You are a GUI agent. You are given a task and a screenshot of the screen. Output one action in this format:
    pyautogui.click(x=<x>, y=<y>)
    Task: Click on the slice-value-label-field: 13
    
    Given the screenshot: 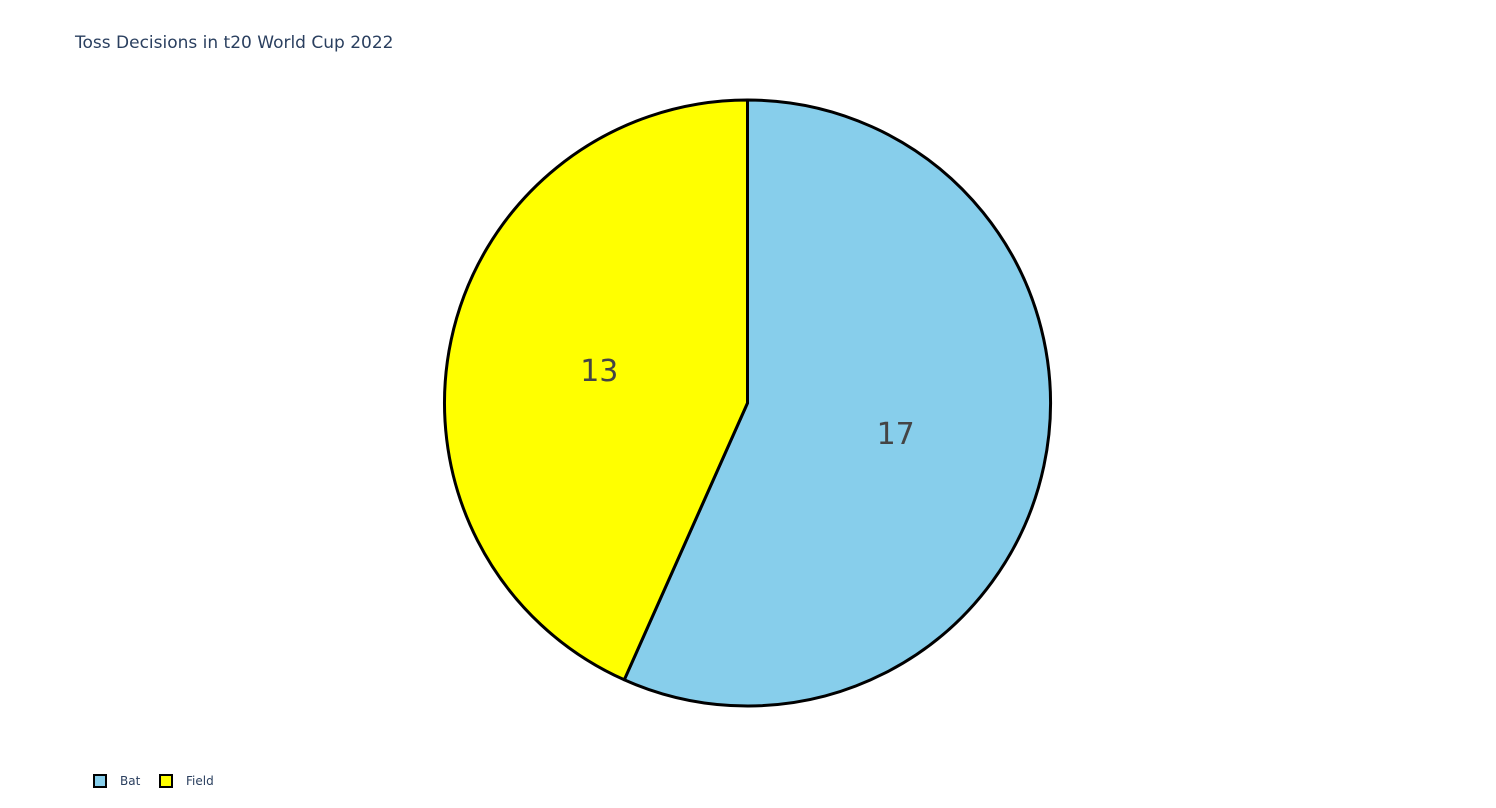 What is the action you would take?
    pyautogui.click(x=599, y=371)
    